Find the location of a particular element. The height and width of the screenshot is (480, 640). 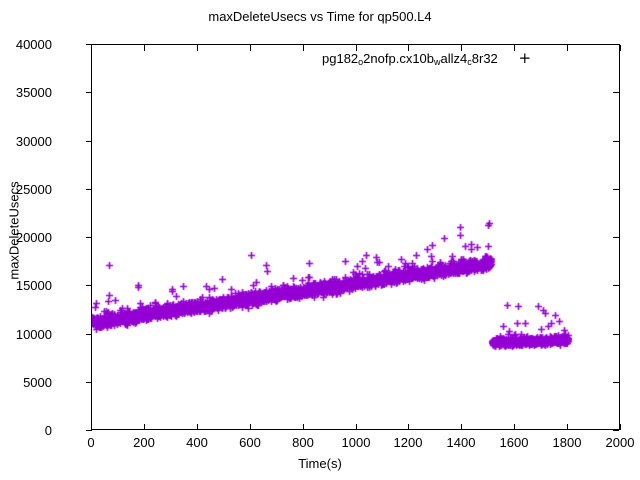

x-tick-label: 600 is located at coordinates (250, 442).